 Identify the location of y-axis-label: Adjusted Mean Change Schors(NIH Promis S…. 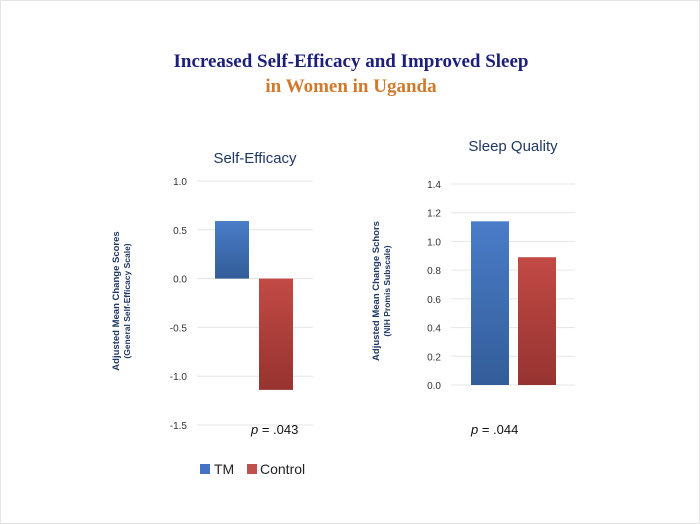
(381, 291).